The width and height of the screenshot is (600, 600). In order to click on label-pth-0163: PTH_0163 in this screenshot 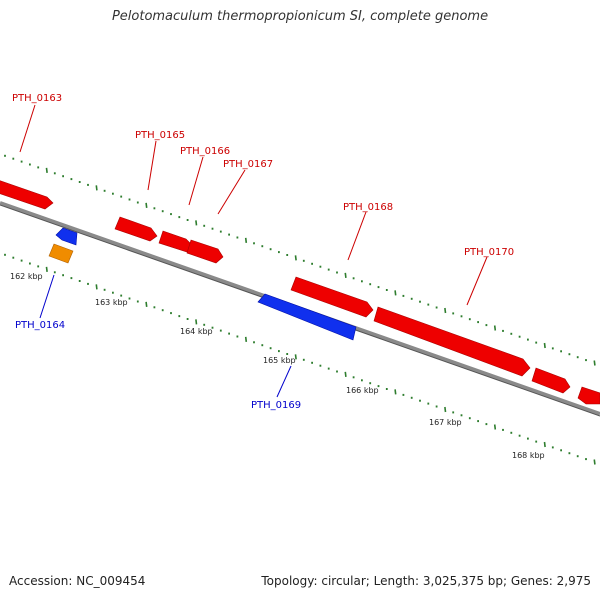, I will do `click(37, 98)`.